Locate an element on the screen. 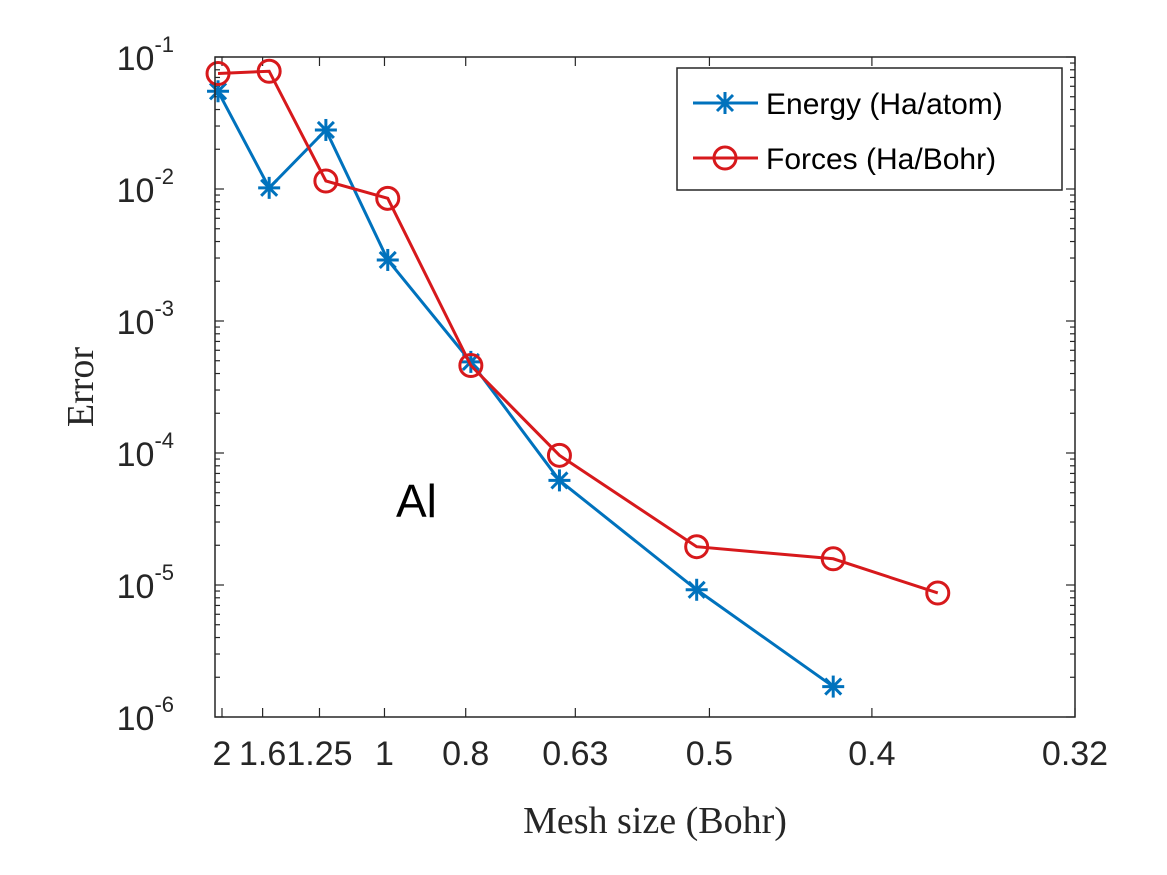  x-tick-label: 0.32 is located at coordinates (1075, 754).